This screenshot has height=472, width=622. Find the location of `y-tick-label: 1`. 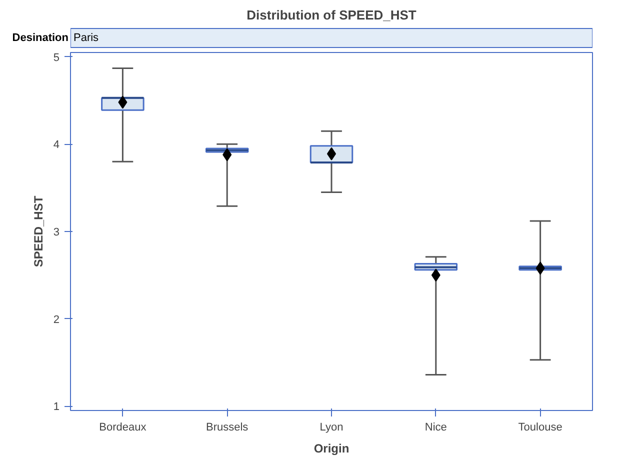

y-tick-label: 1 is located at coordinates (56, 407).